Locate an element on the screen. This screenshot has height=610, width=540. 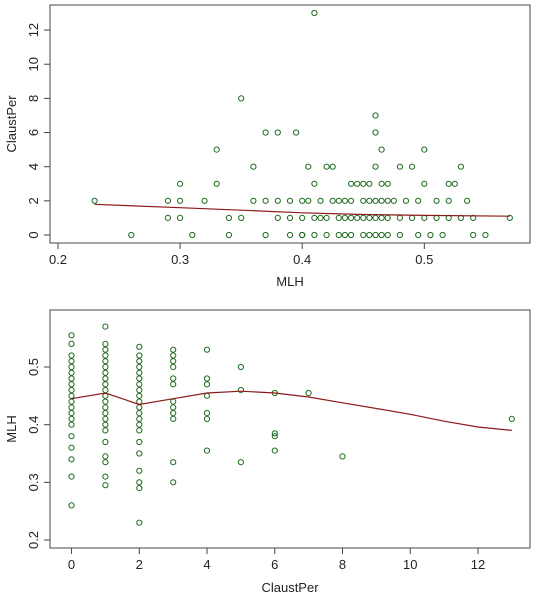
y-tick-label: 0.3 is located at coordinates (33, 482).